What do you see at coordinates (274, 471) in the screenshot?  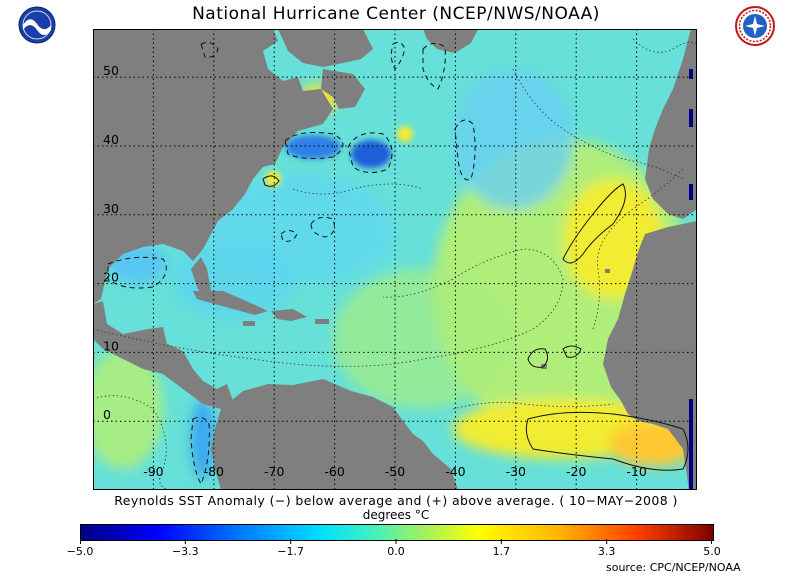 I see `lon-tick-label: -70` at bounding box center [274, 471].